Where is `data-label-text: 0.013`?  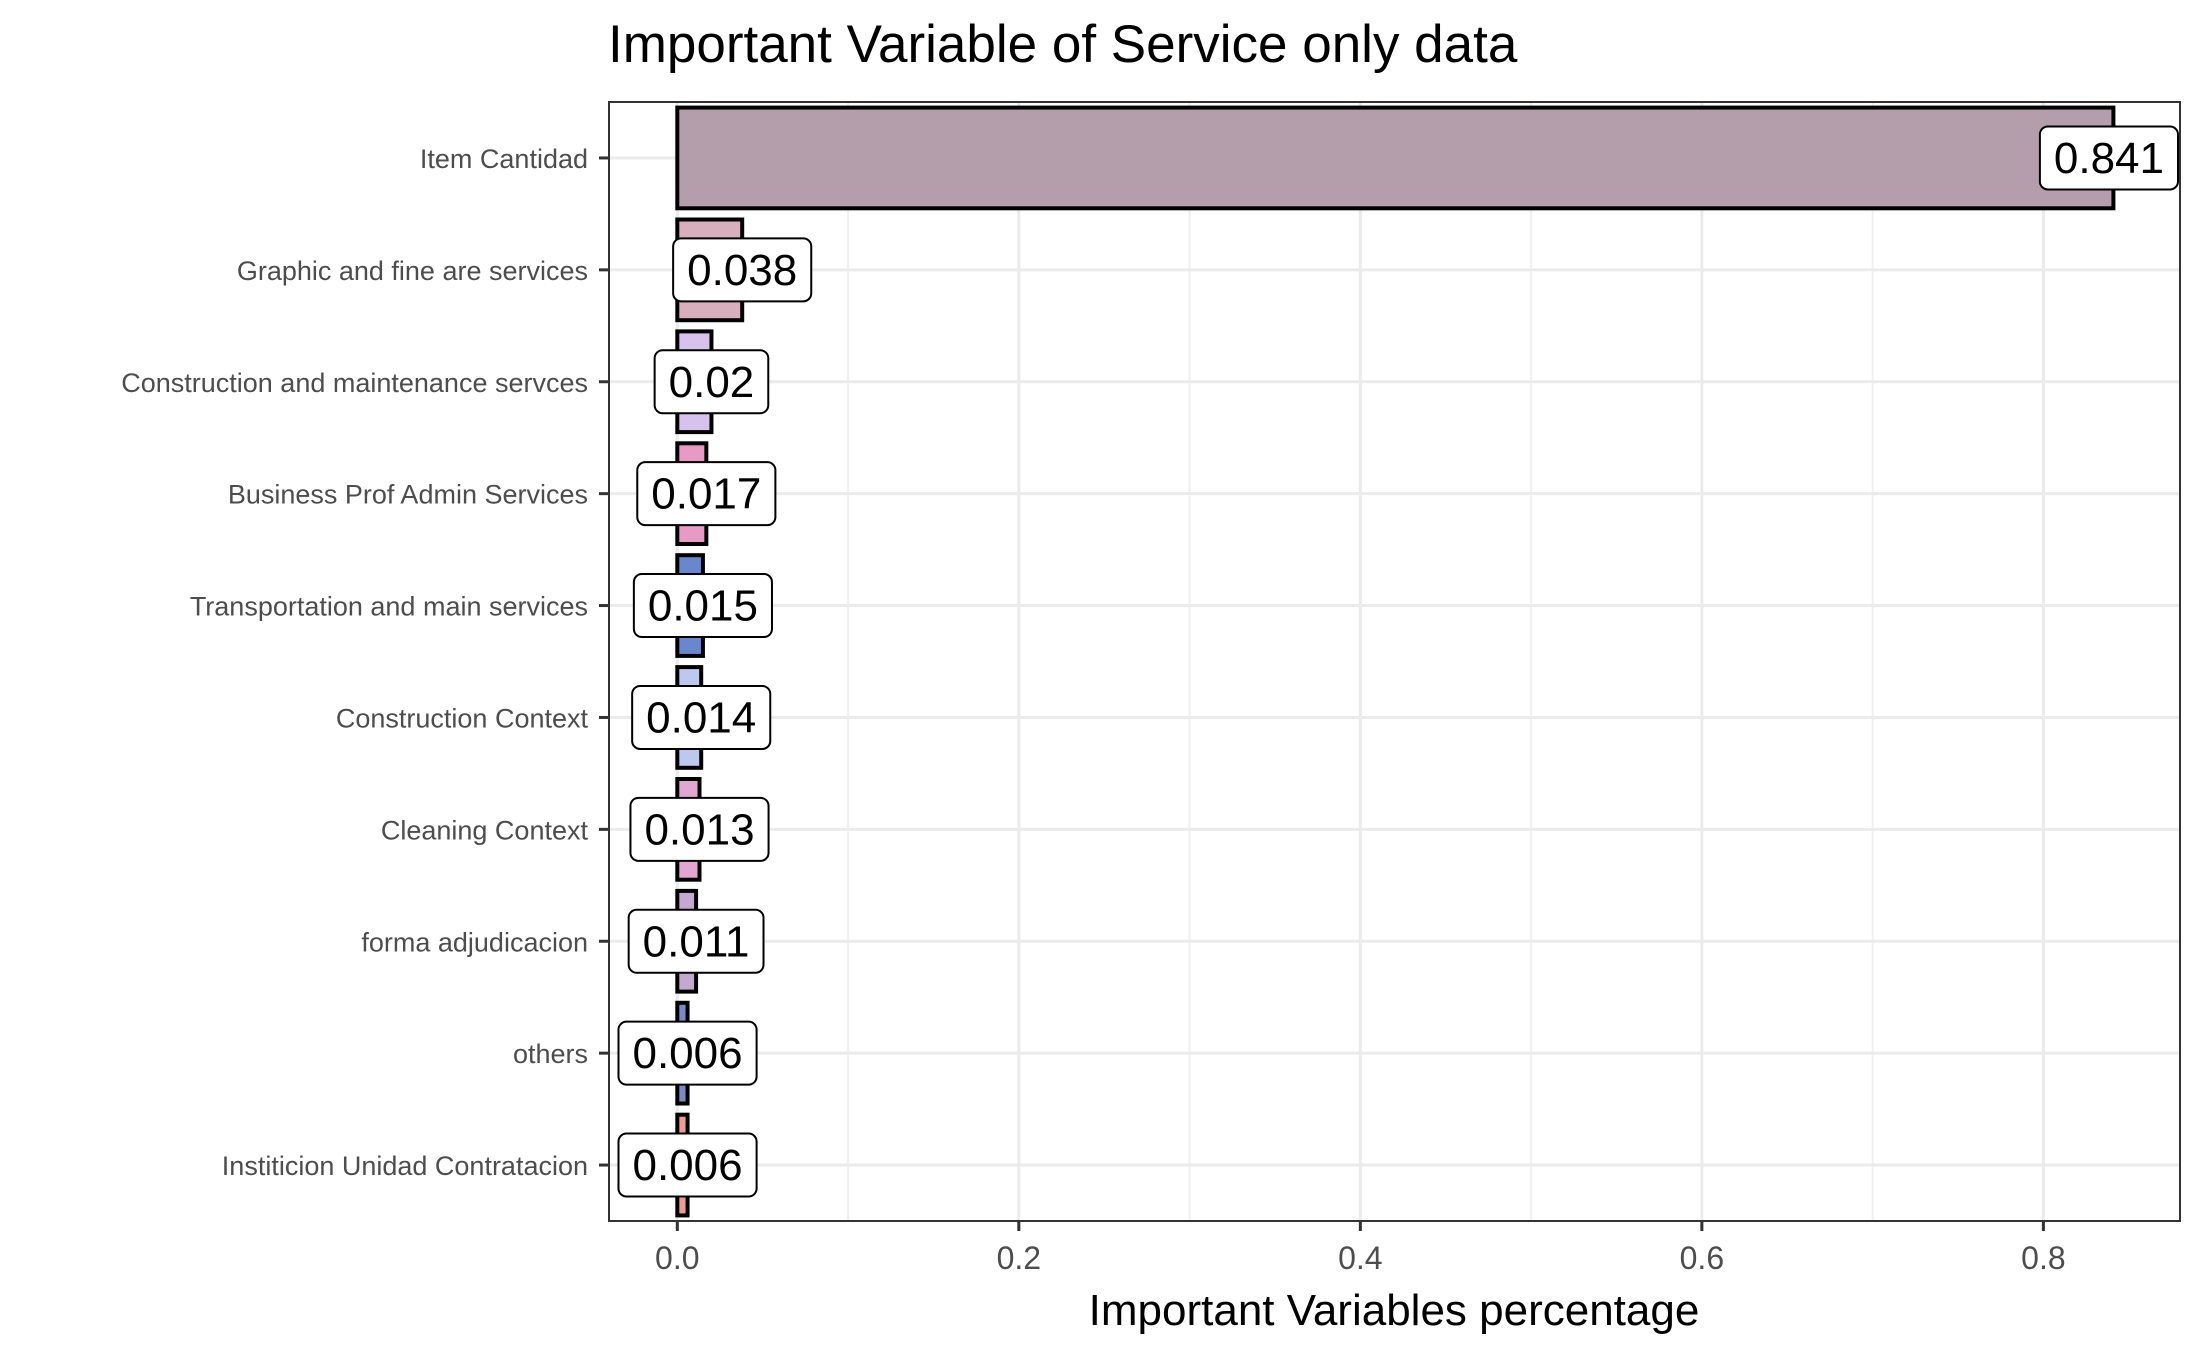 data-label-text: 0.013 is located at coordinates (699, 829).